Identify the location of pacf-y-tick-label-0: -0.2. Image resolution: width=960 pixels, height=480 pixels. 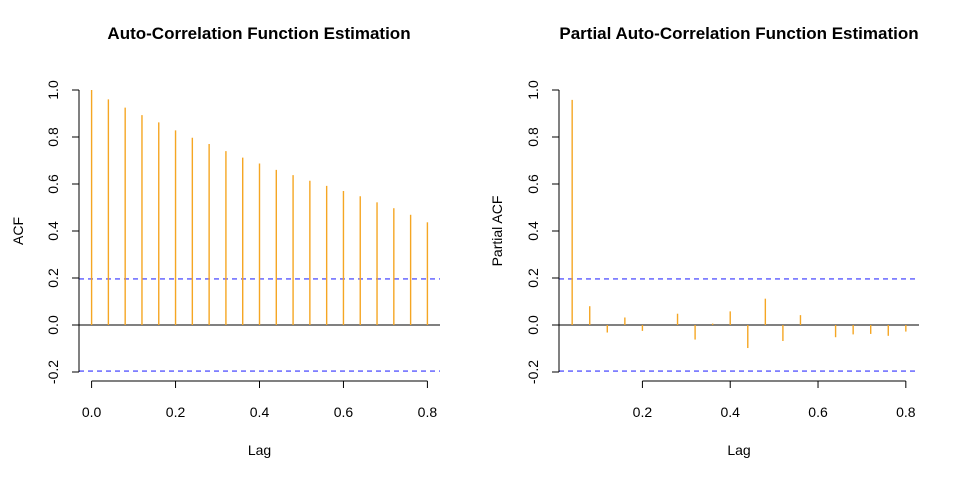
(533, 372).